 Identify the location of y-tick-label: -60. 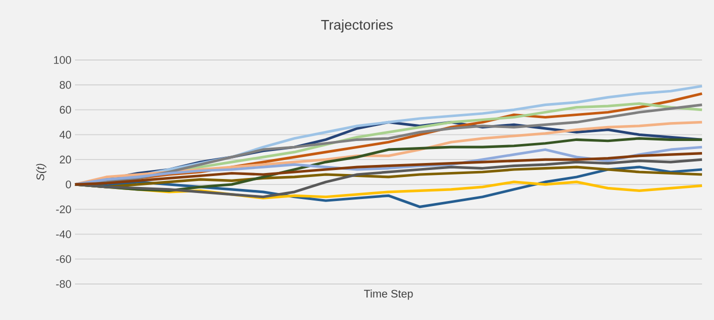
(64, 259).